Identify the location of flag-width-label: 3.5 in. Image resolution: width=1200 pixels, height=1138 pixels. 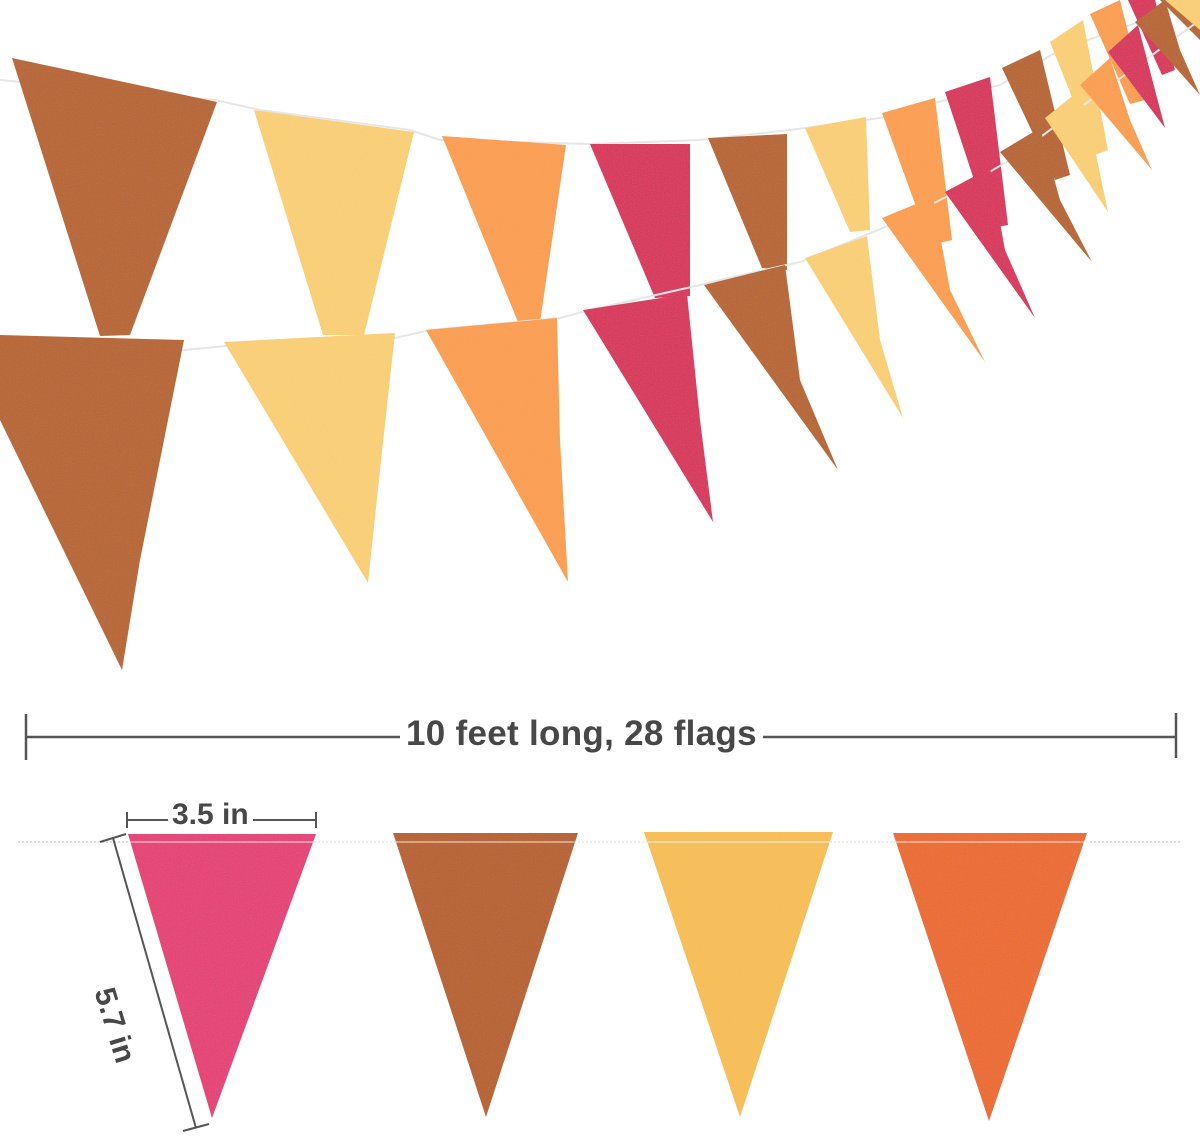
(210, 815).